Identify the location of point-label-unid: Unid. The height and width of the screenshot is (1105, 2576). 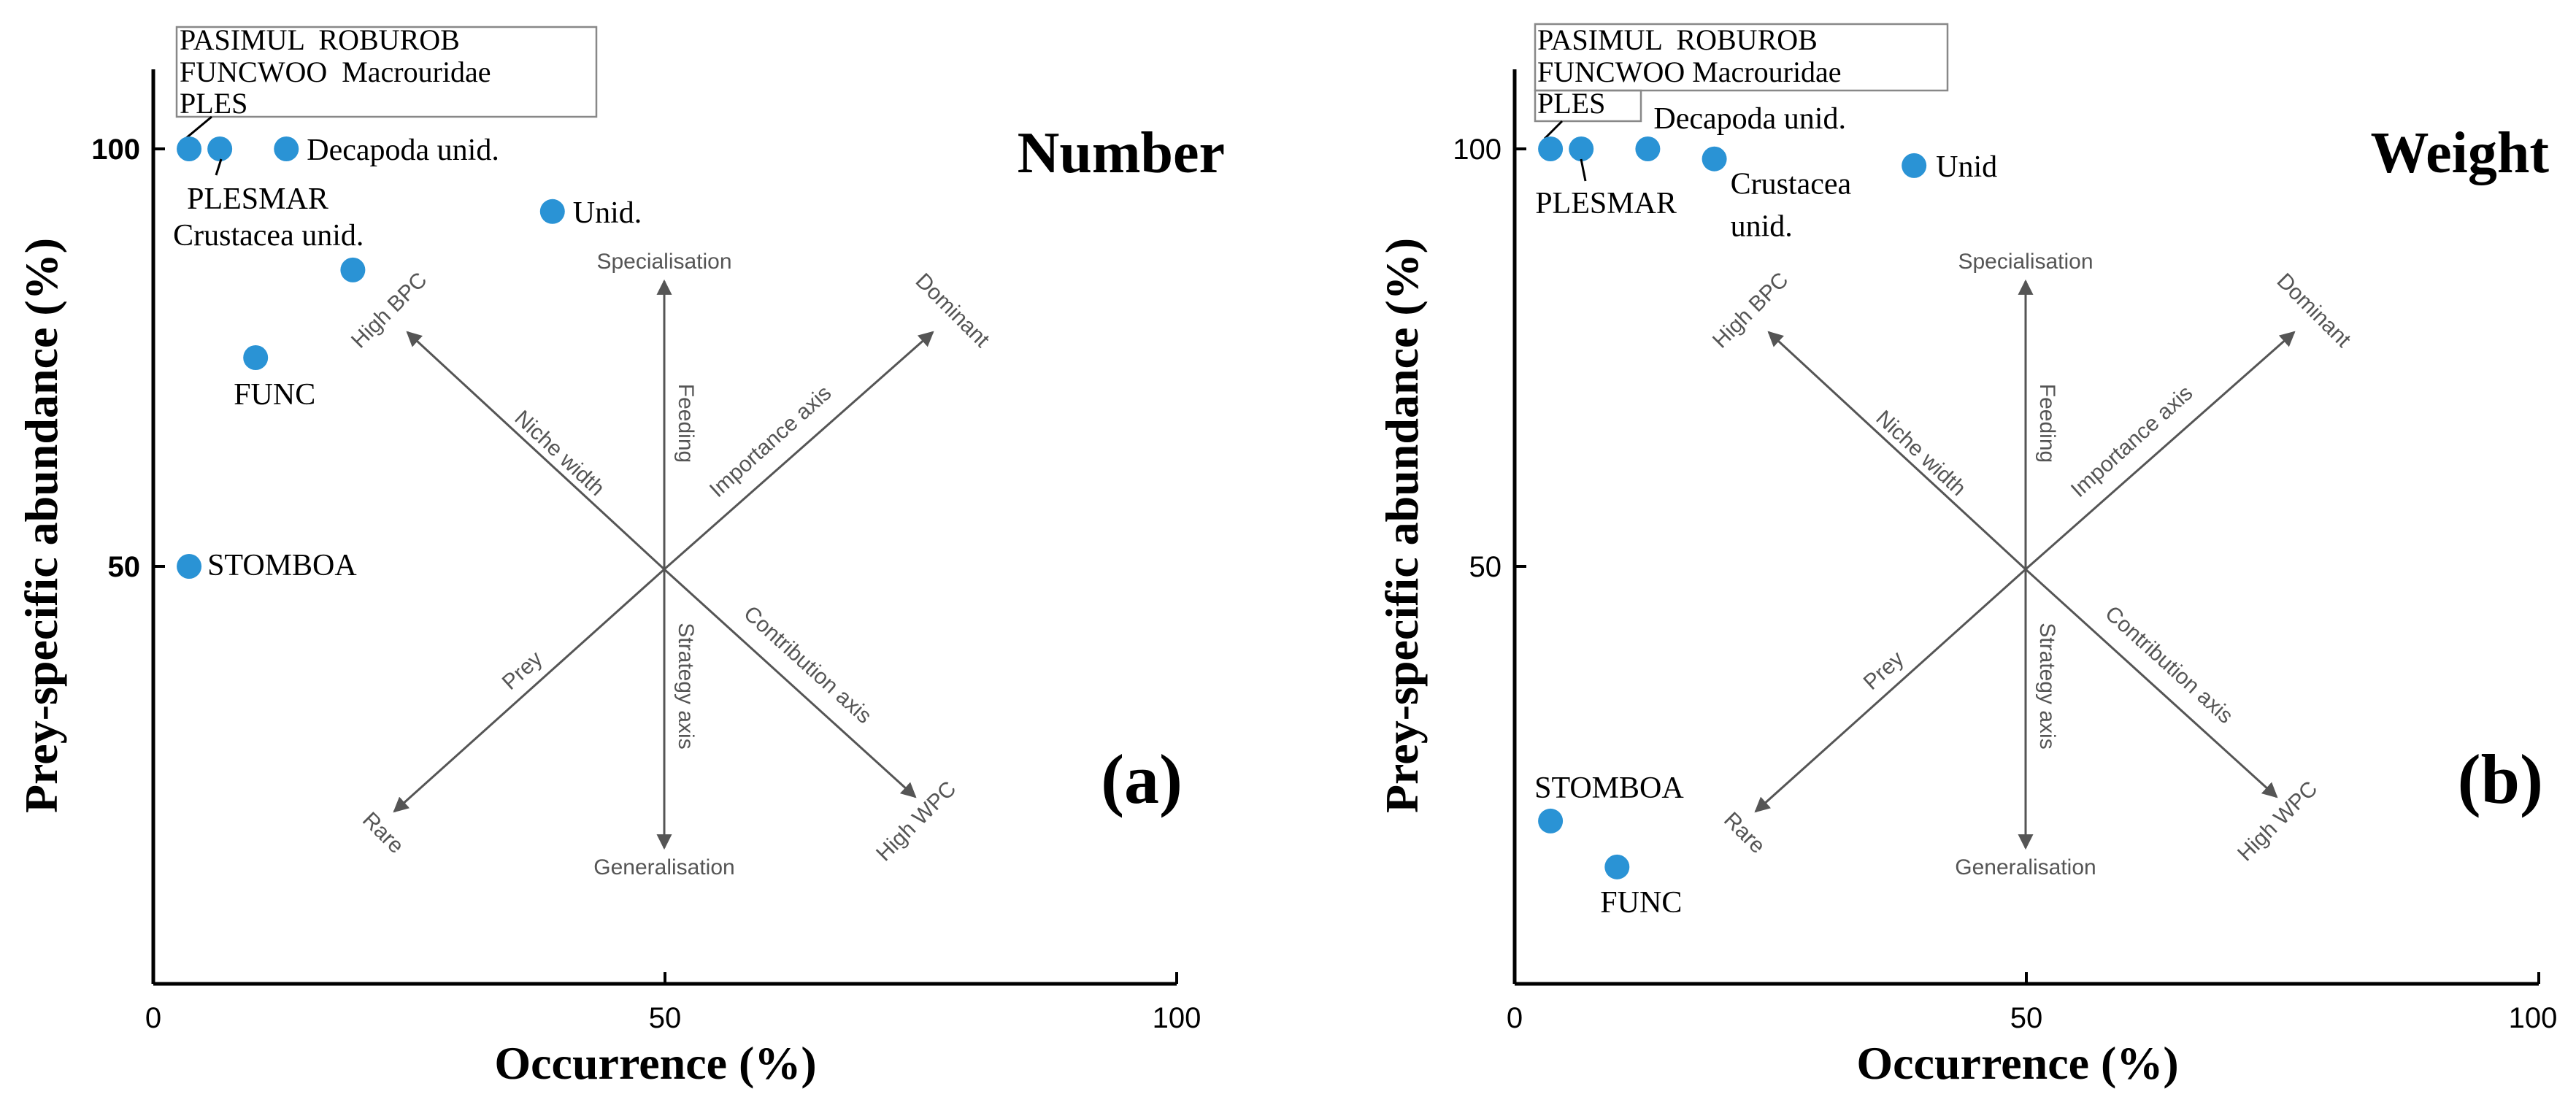
(1966, 167).